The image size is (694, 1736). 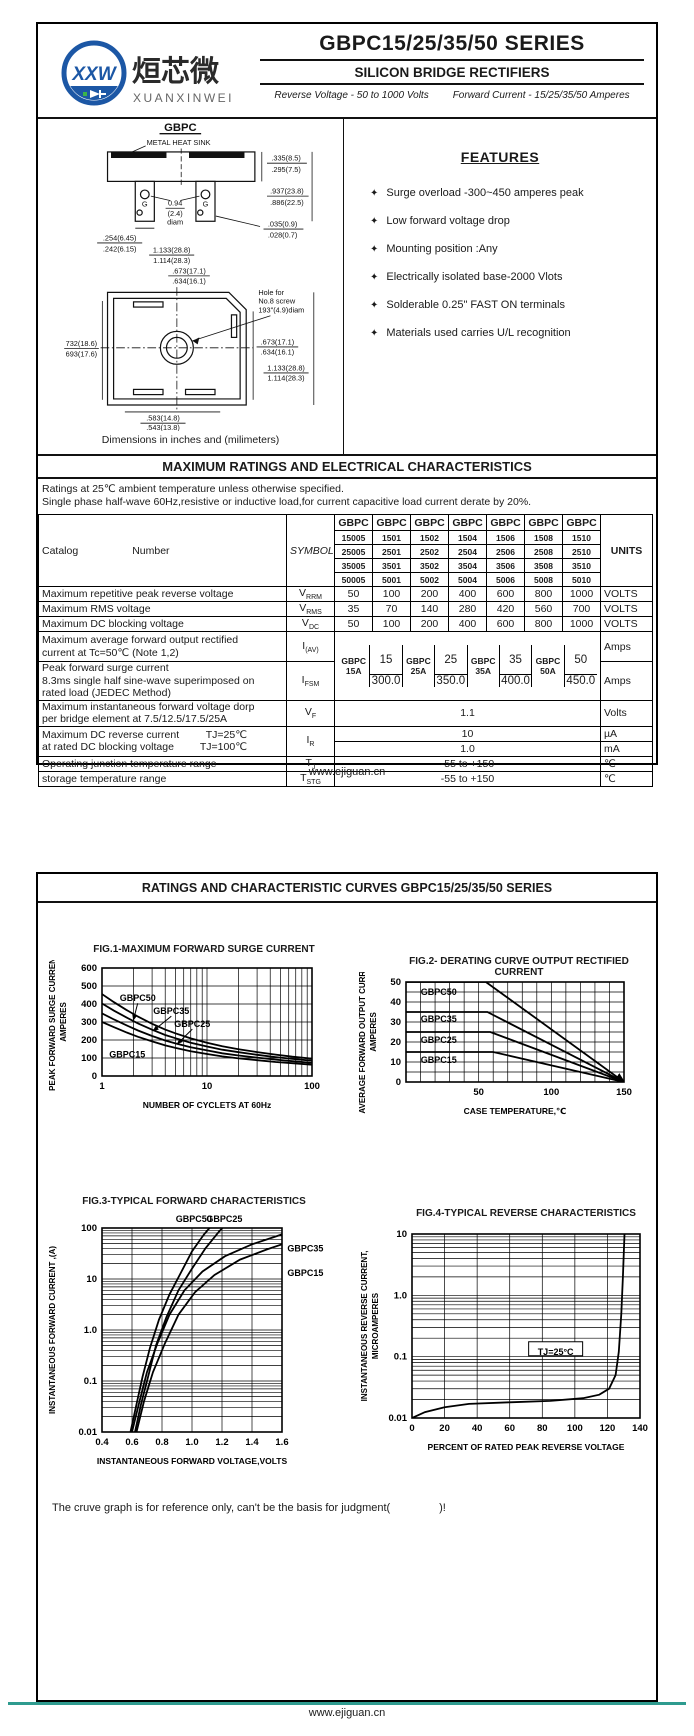 I want to click on spec-unit: mA, so click(x=626, y=748).